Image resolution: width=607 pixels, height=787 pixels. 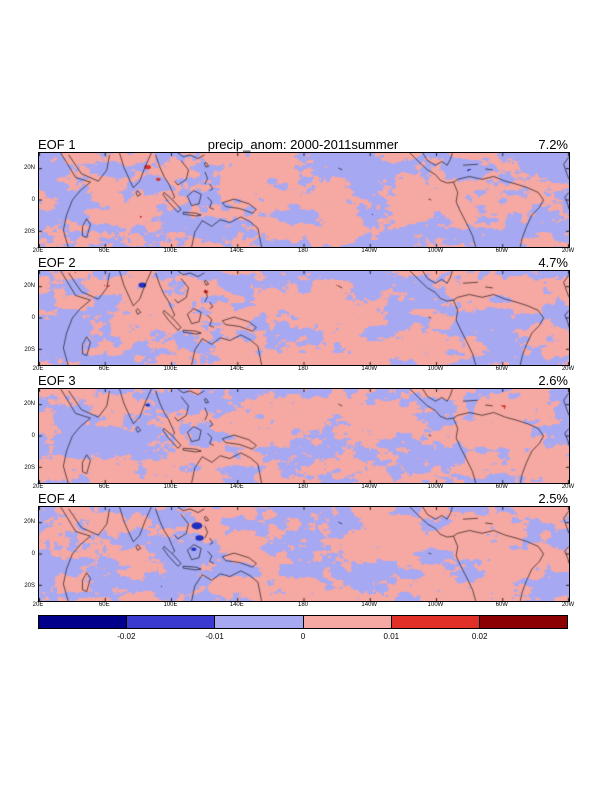 I want to click on colorbar-tick-label: 0.02, so click(x=479, y=636).